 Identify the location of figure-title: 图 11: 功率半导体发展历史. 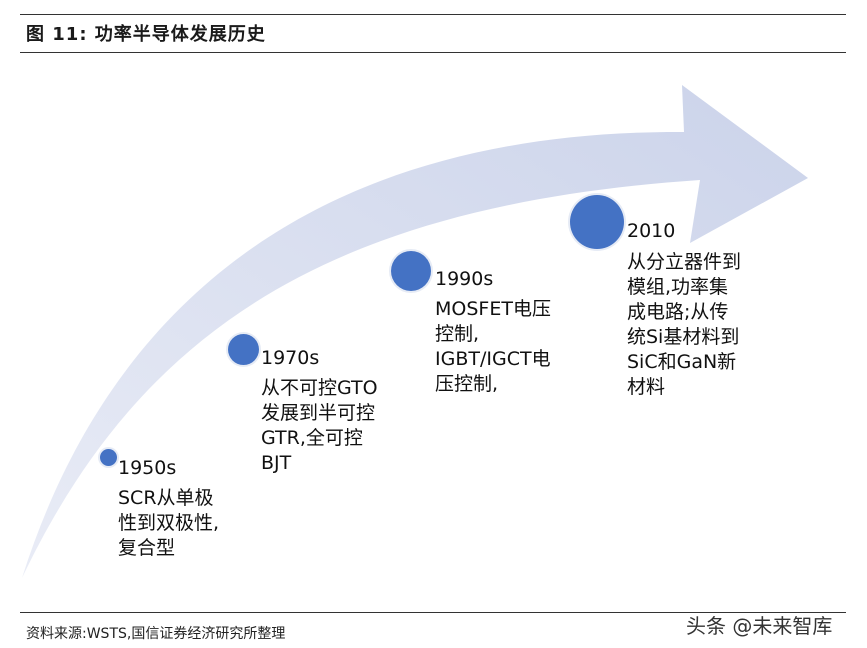
(146, 34).